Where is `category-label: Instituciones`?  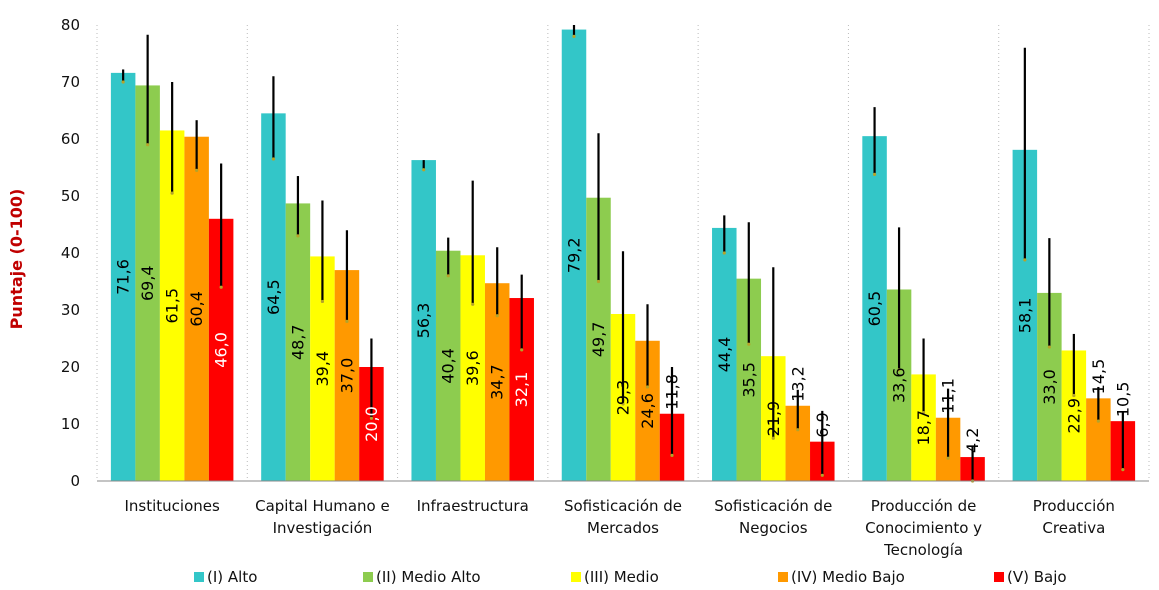
category-label: Instituciones is located at coordinates (172, 506).